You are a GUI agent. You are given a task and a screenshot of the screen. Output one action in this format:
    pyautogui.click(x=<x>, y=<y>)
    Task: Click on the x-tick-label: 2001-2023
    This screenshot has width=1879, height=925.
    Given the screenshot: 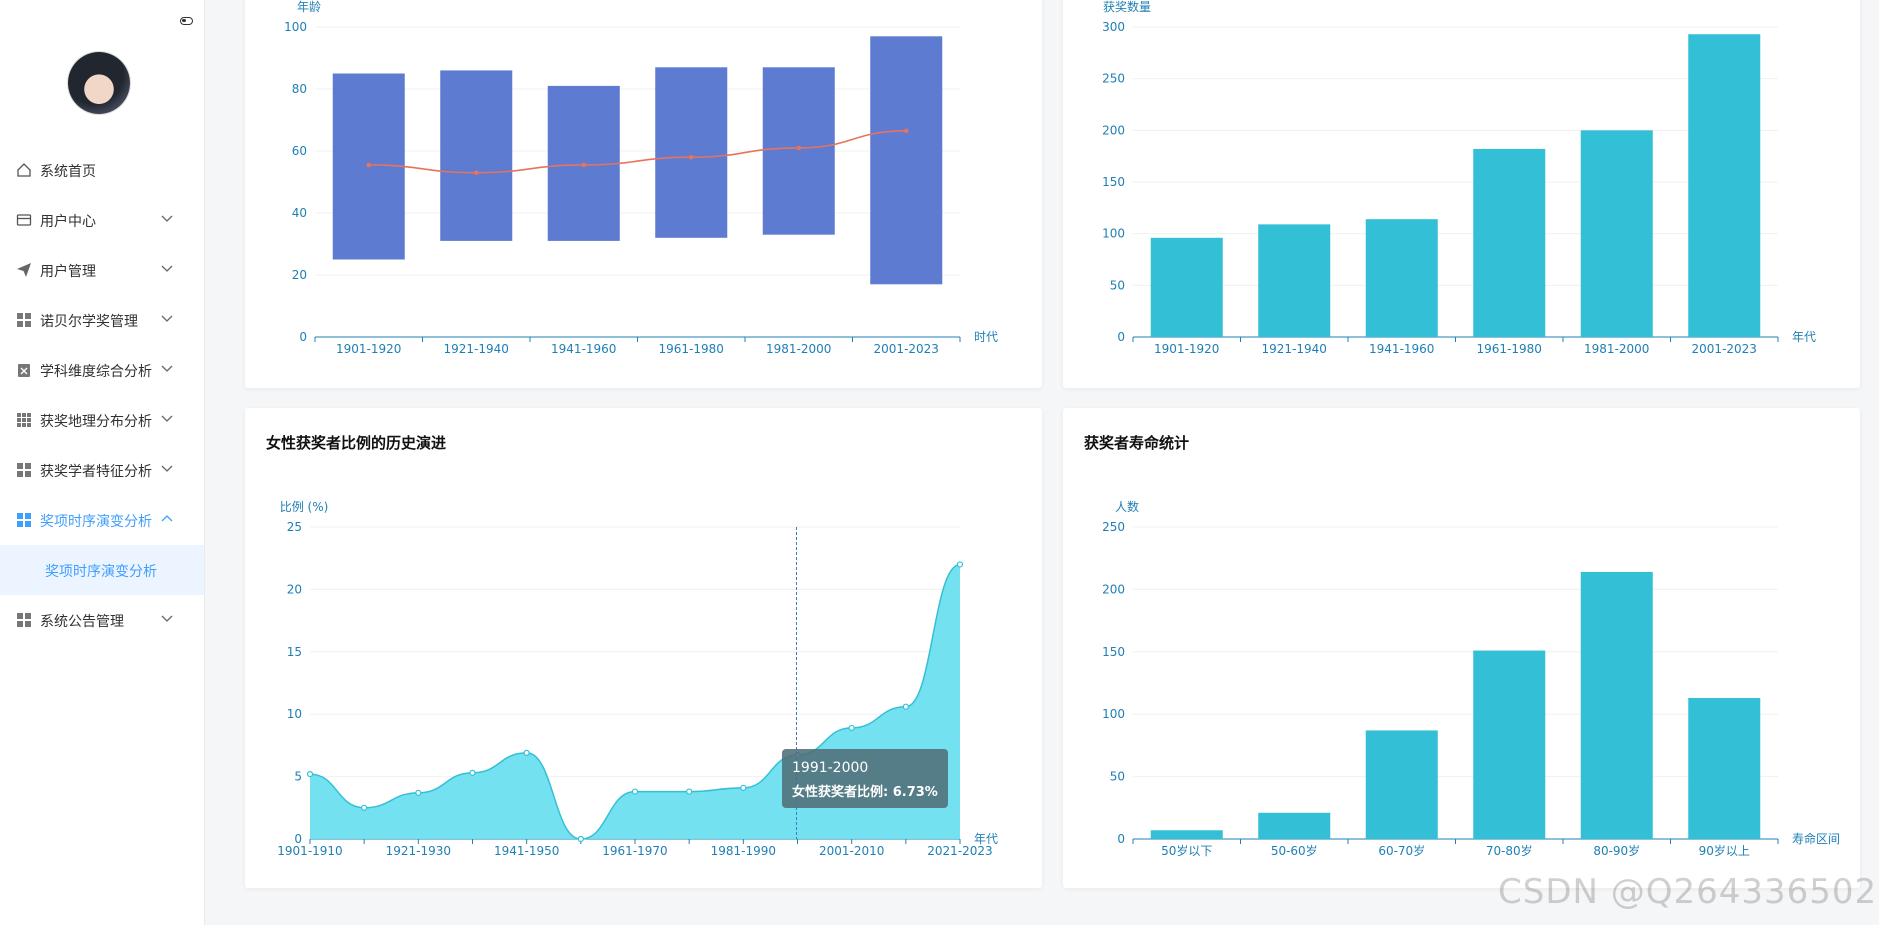 What is the action you would take?
    pyautogui.click(x=906, y=349)
    